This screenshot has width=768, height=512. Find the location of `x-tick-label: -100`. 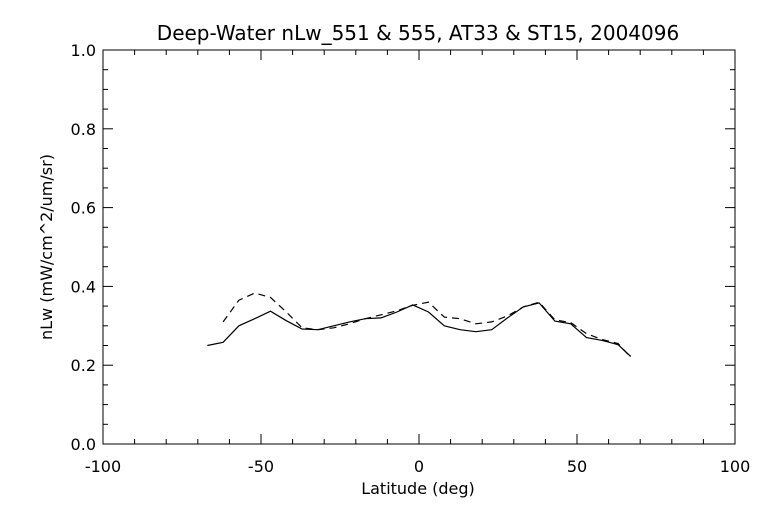

x-tick-label: -100 is located at coordinates (103, 466).